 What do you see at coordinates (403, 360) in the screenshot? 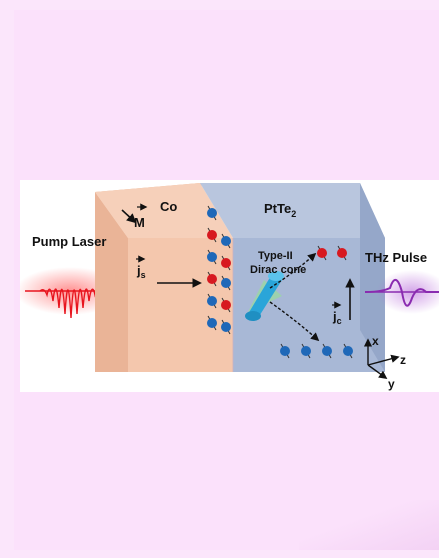
I see `axis-z-label: z` at bounding box center [403, 360].